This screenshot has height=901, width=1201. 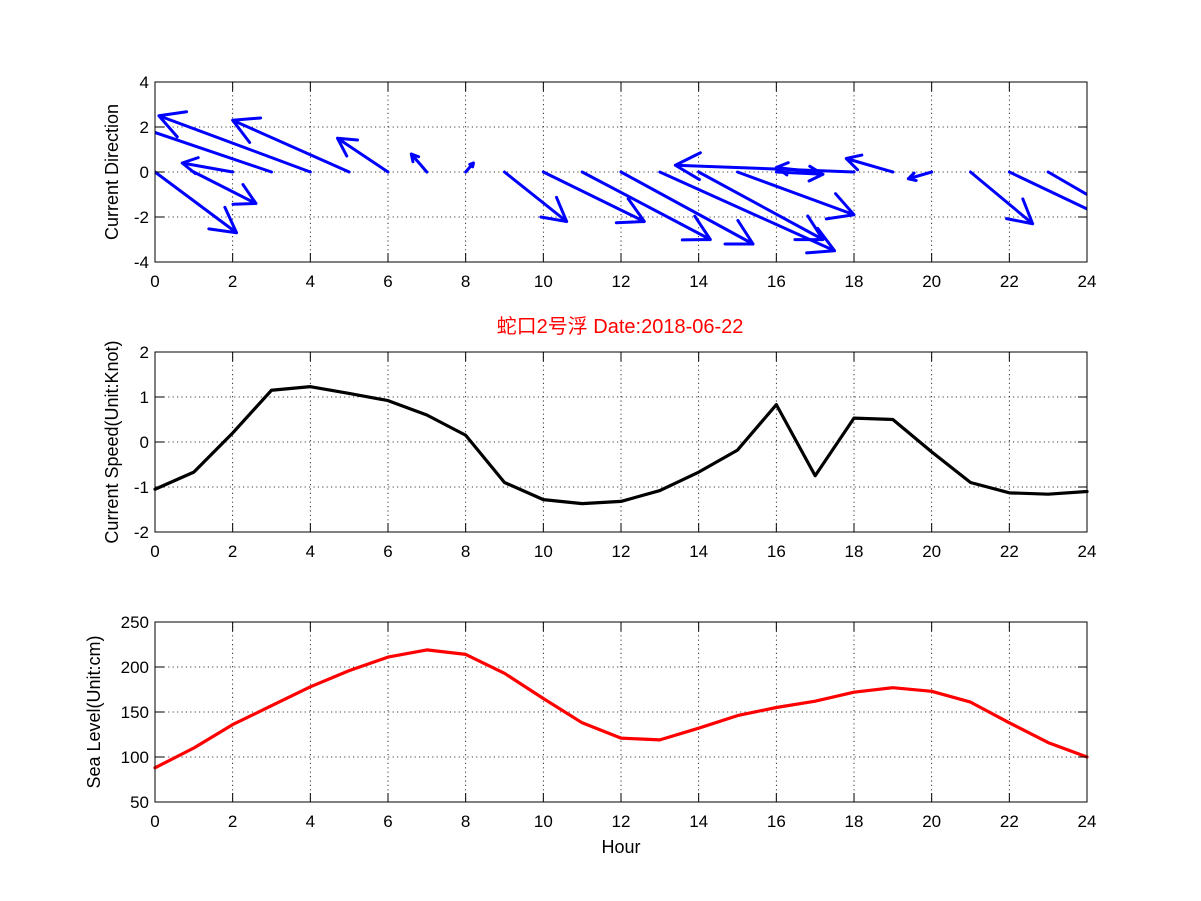 I want to click on y-axis-label: Current Direction, so click(x=112, y=172).